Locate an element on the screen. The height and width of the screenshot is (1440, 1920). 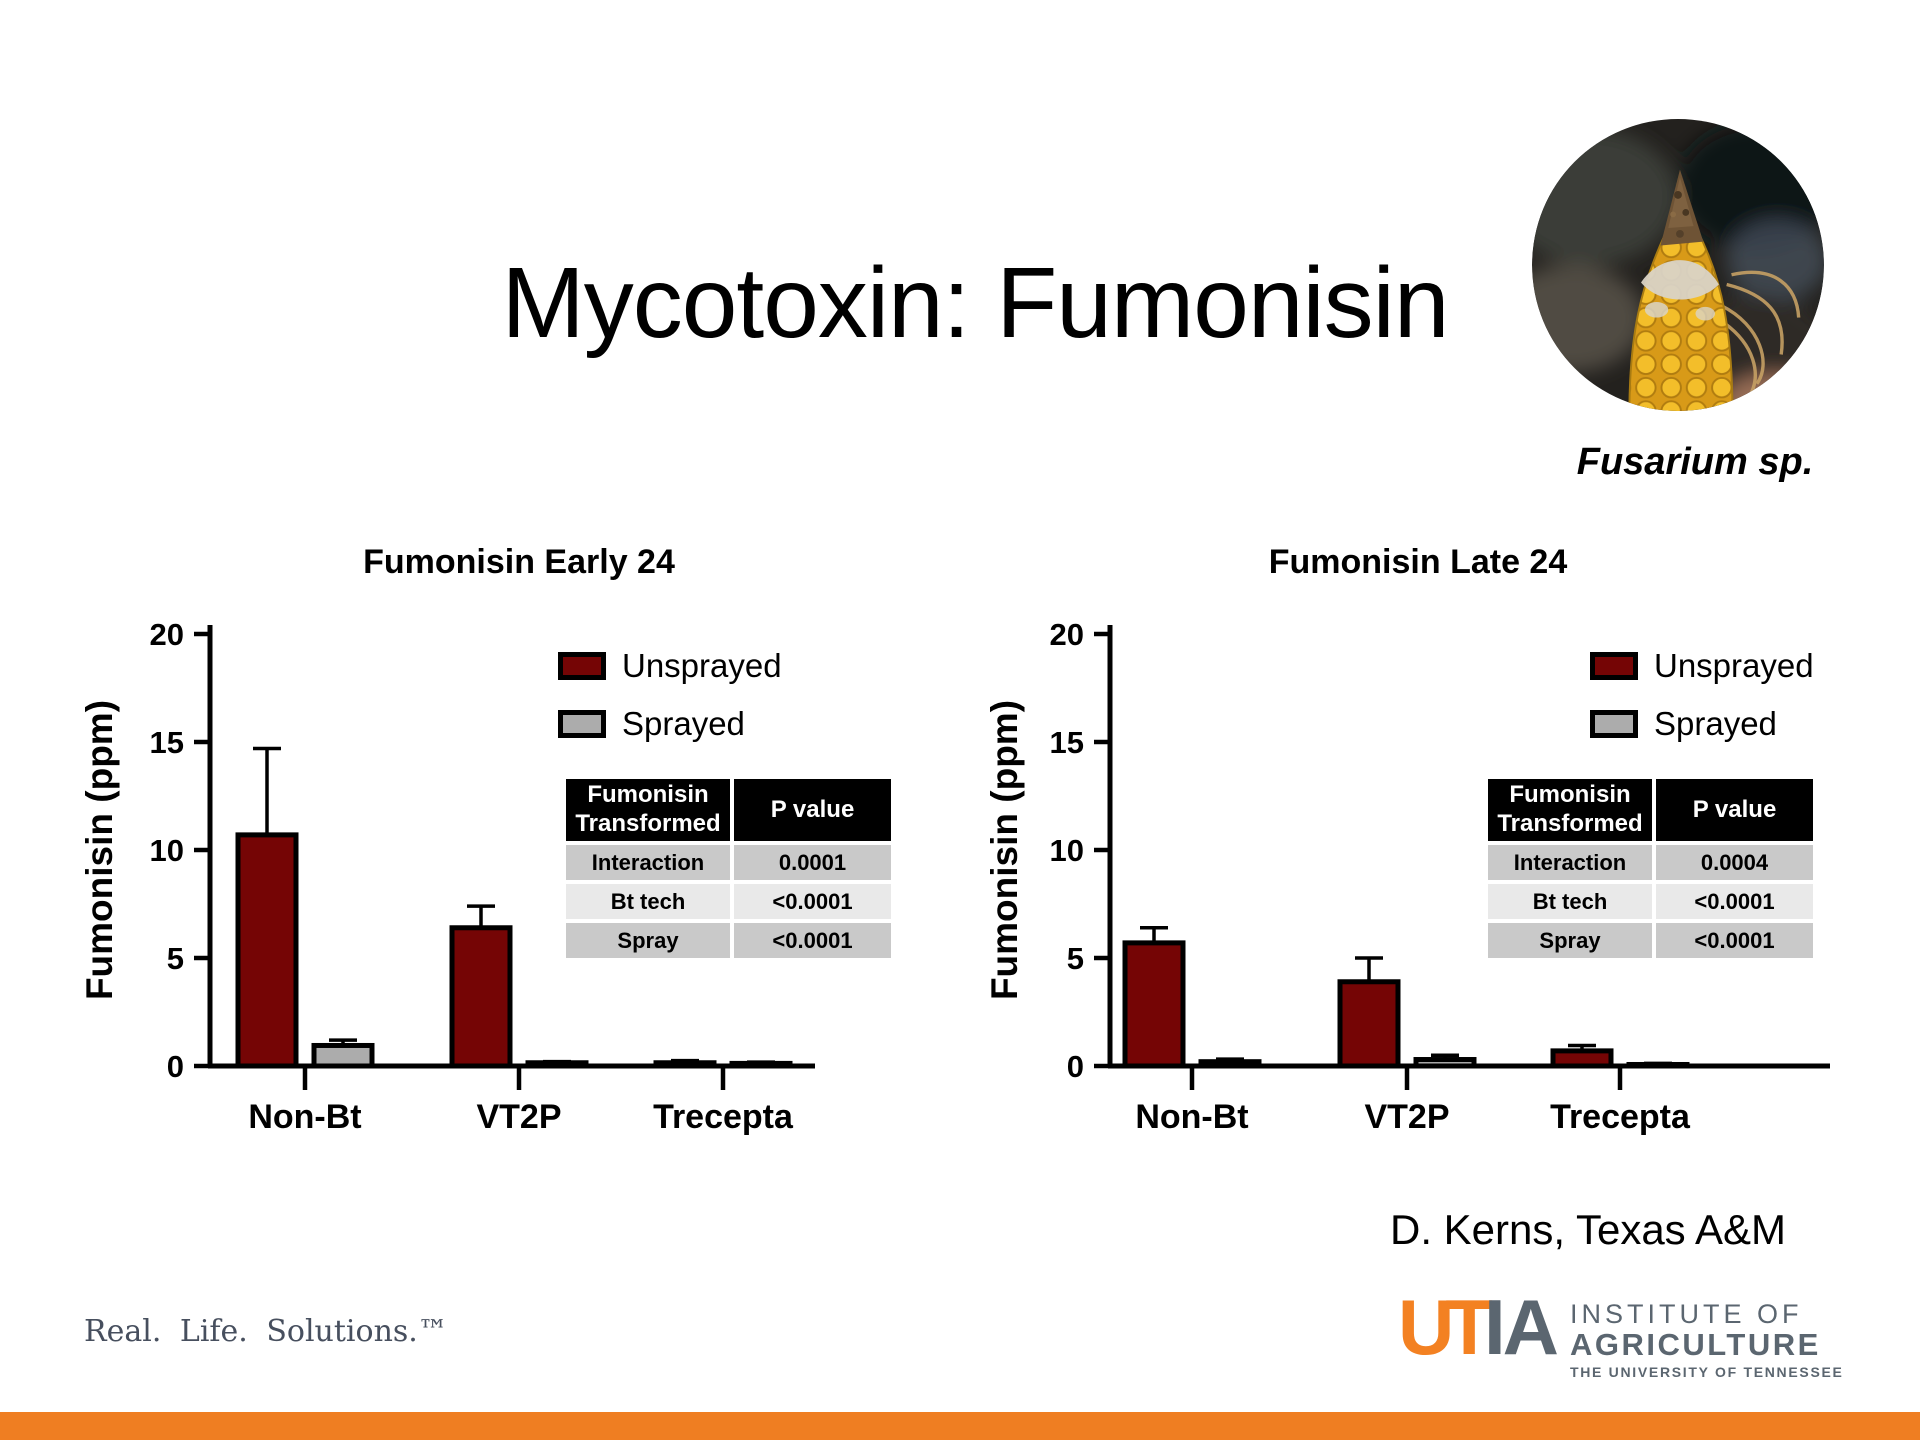
ut-monogram: UT is located at coordinates (1445, 1327).